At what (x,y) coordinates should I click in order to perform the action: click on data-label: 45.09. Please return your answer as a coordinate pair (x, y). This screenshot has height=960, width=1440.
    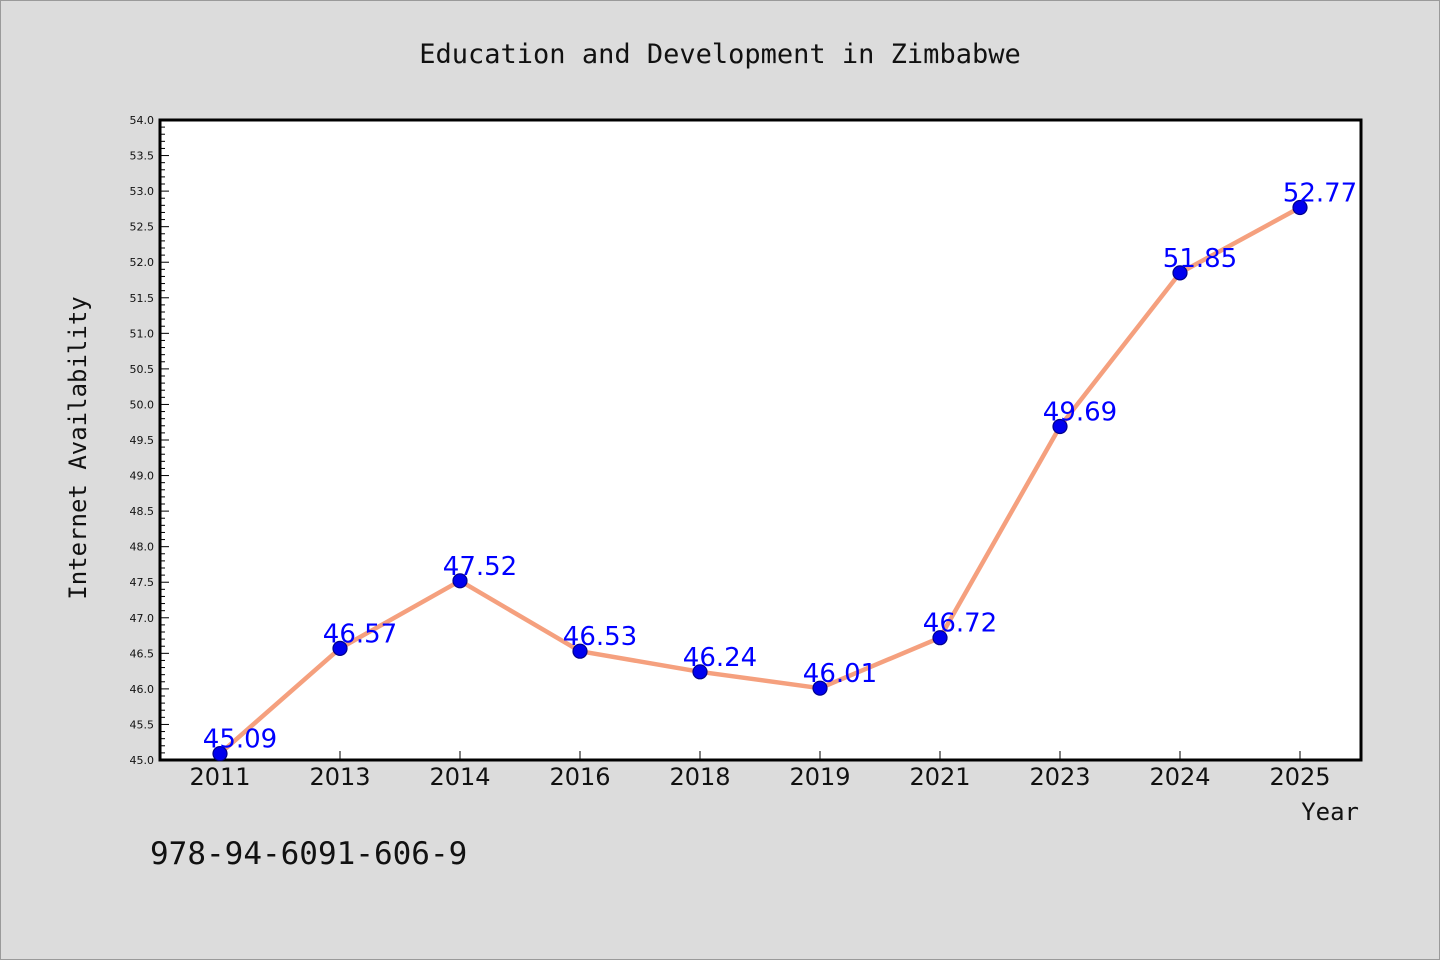
    Looking at the image, I should click on (240, 740).